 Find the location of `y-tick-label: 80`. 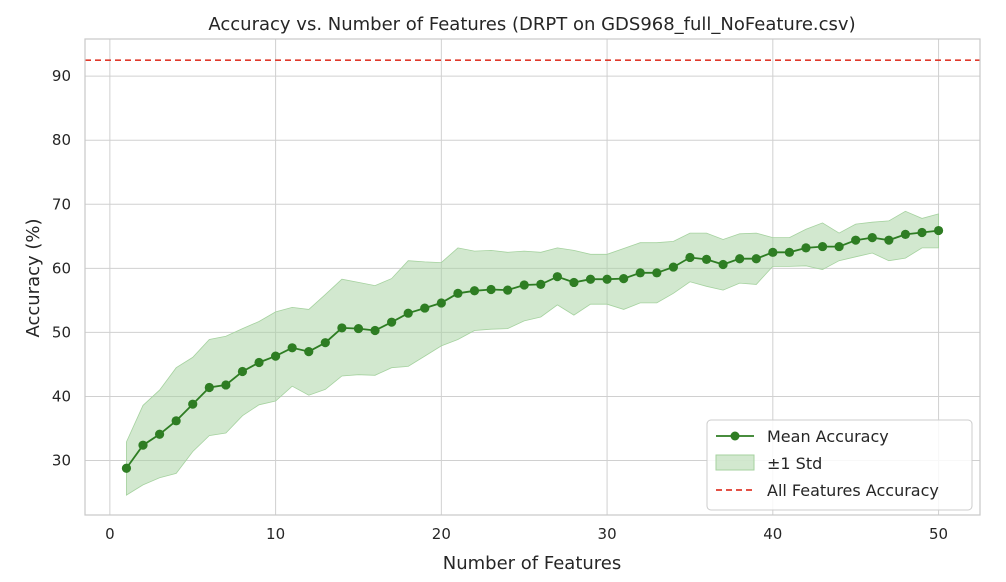

y-tick-label: 80 is located at coordinates (61, 140).